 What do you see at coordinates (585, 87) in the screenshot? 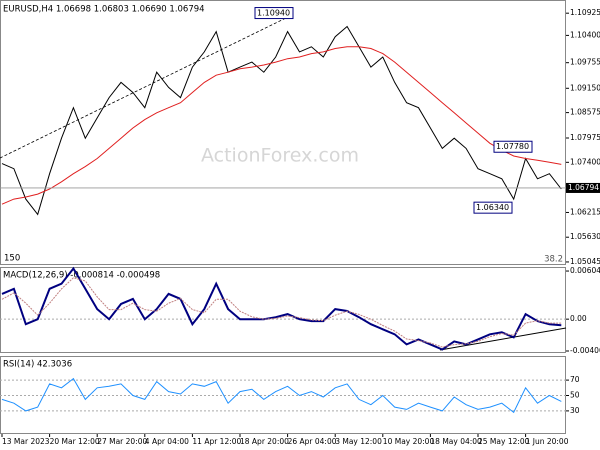
I see `y-tick-label: 1.09150` at bounding box center [585, 87].